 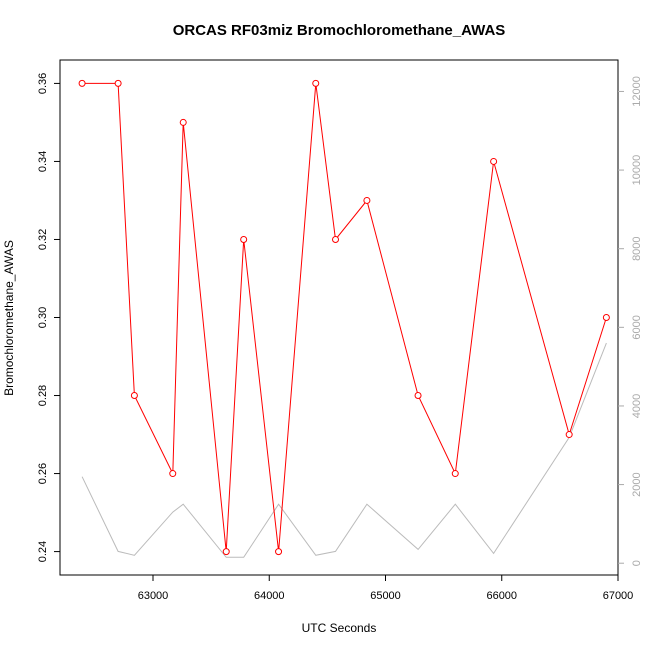 I want to click on y-axis-left: 0.24 0.26 0.28 0.30 0.32 0.34 0.36, so click(x=48, y=317).